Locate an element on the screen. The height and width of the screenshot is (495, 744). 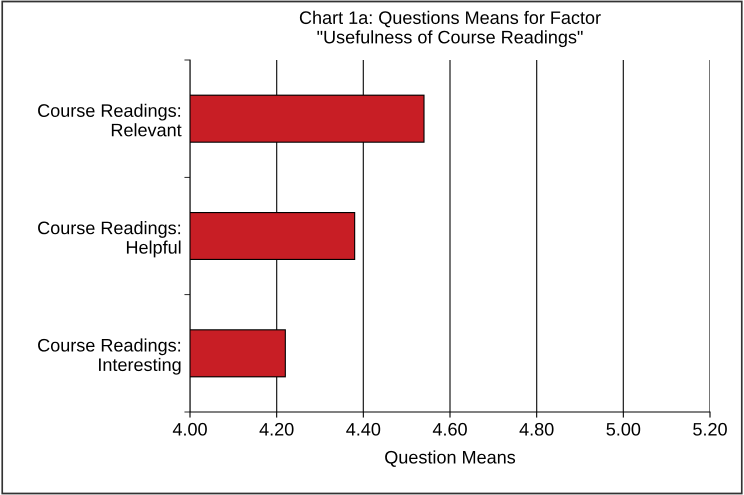
x-tick-label: 4.00 is located at coordinates (189, 429).